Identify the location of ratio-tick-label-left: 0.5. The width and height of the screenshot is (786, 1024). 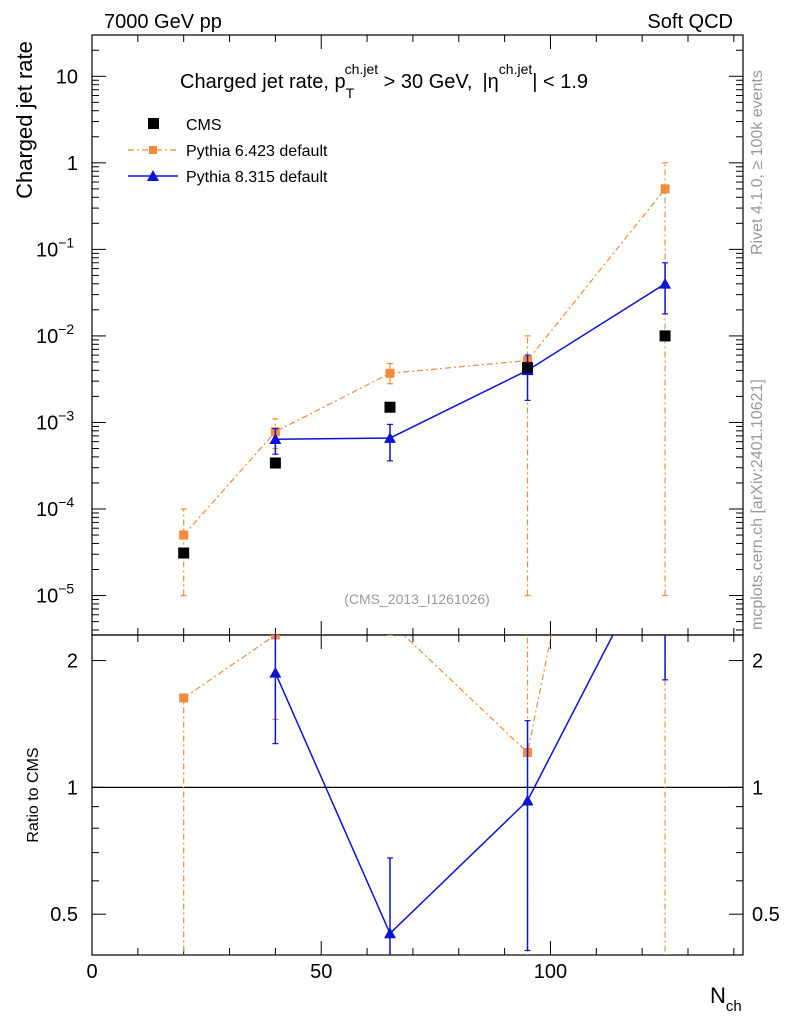
(64, 915).